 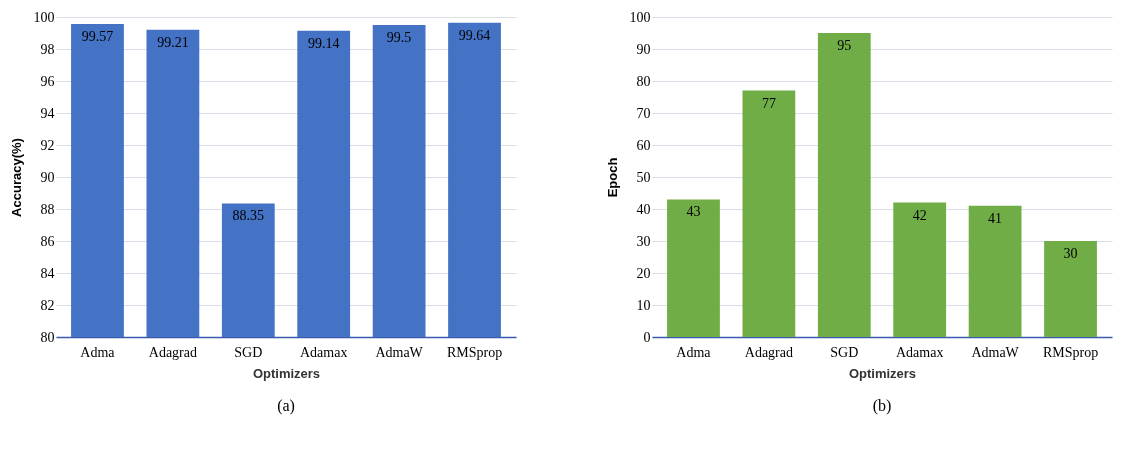 What do you see at coordinates (248, 216) in the screenshot?
I see `data-label: 88.35` at bounding box center [248, 216].